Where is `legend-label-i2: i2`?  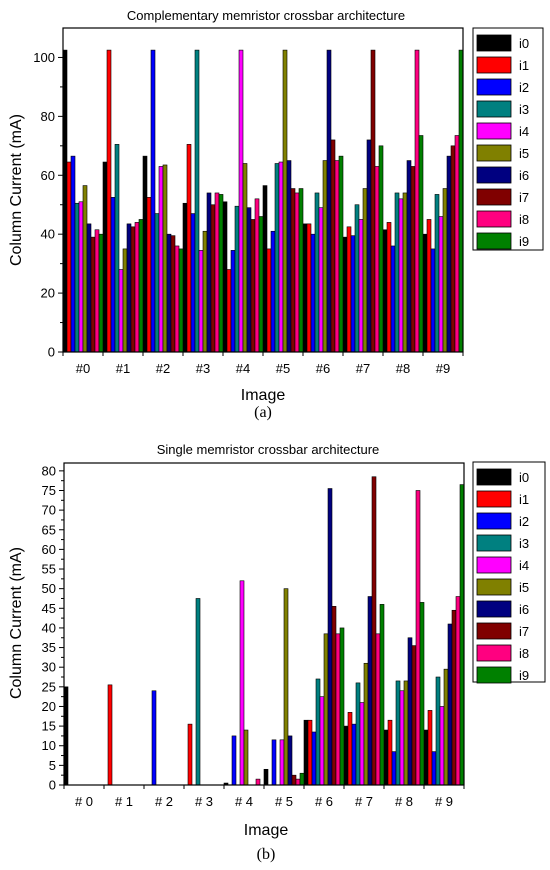
legend-label-i2: i2 is located at coordinates (524, 521).